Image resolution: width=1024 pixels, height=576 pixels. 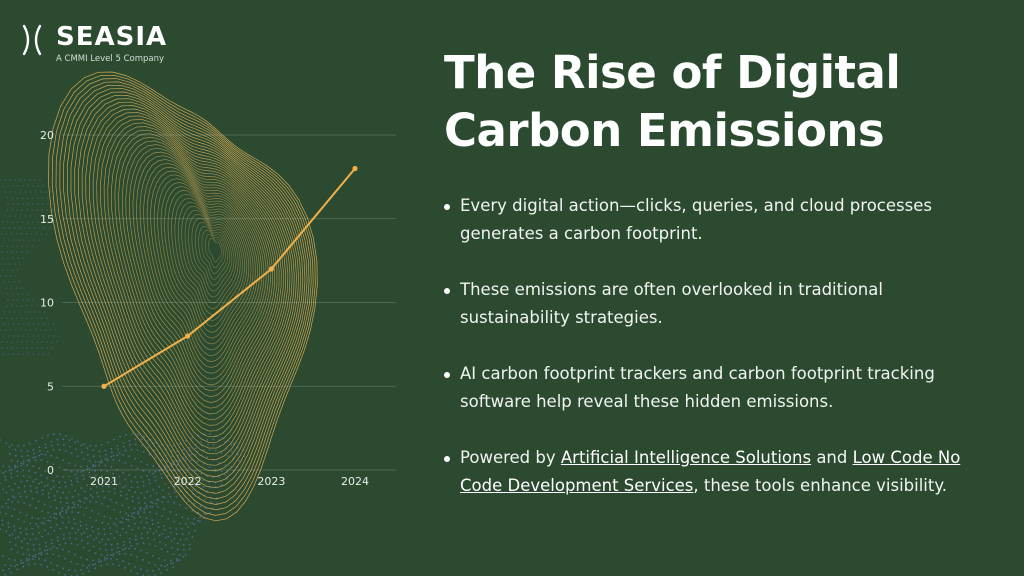 What do you see at coordinates (447, 459) in the screenshot?
I see `bullet-dot-icon` at bounding box center [447, 459].